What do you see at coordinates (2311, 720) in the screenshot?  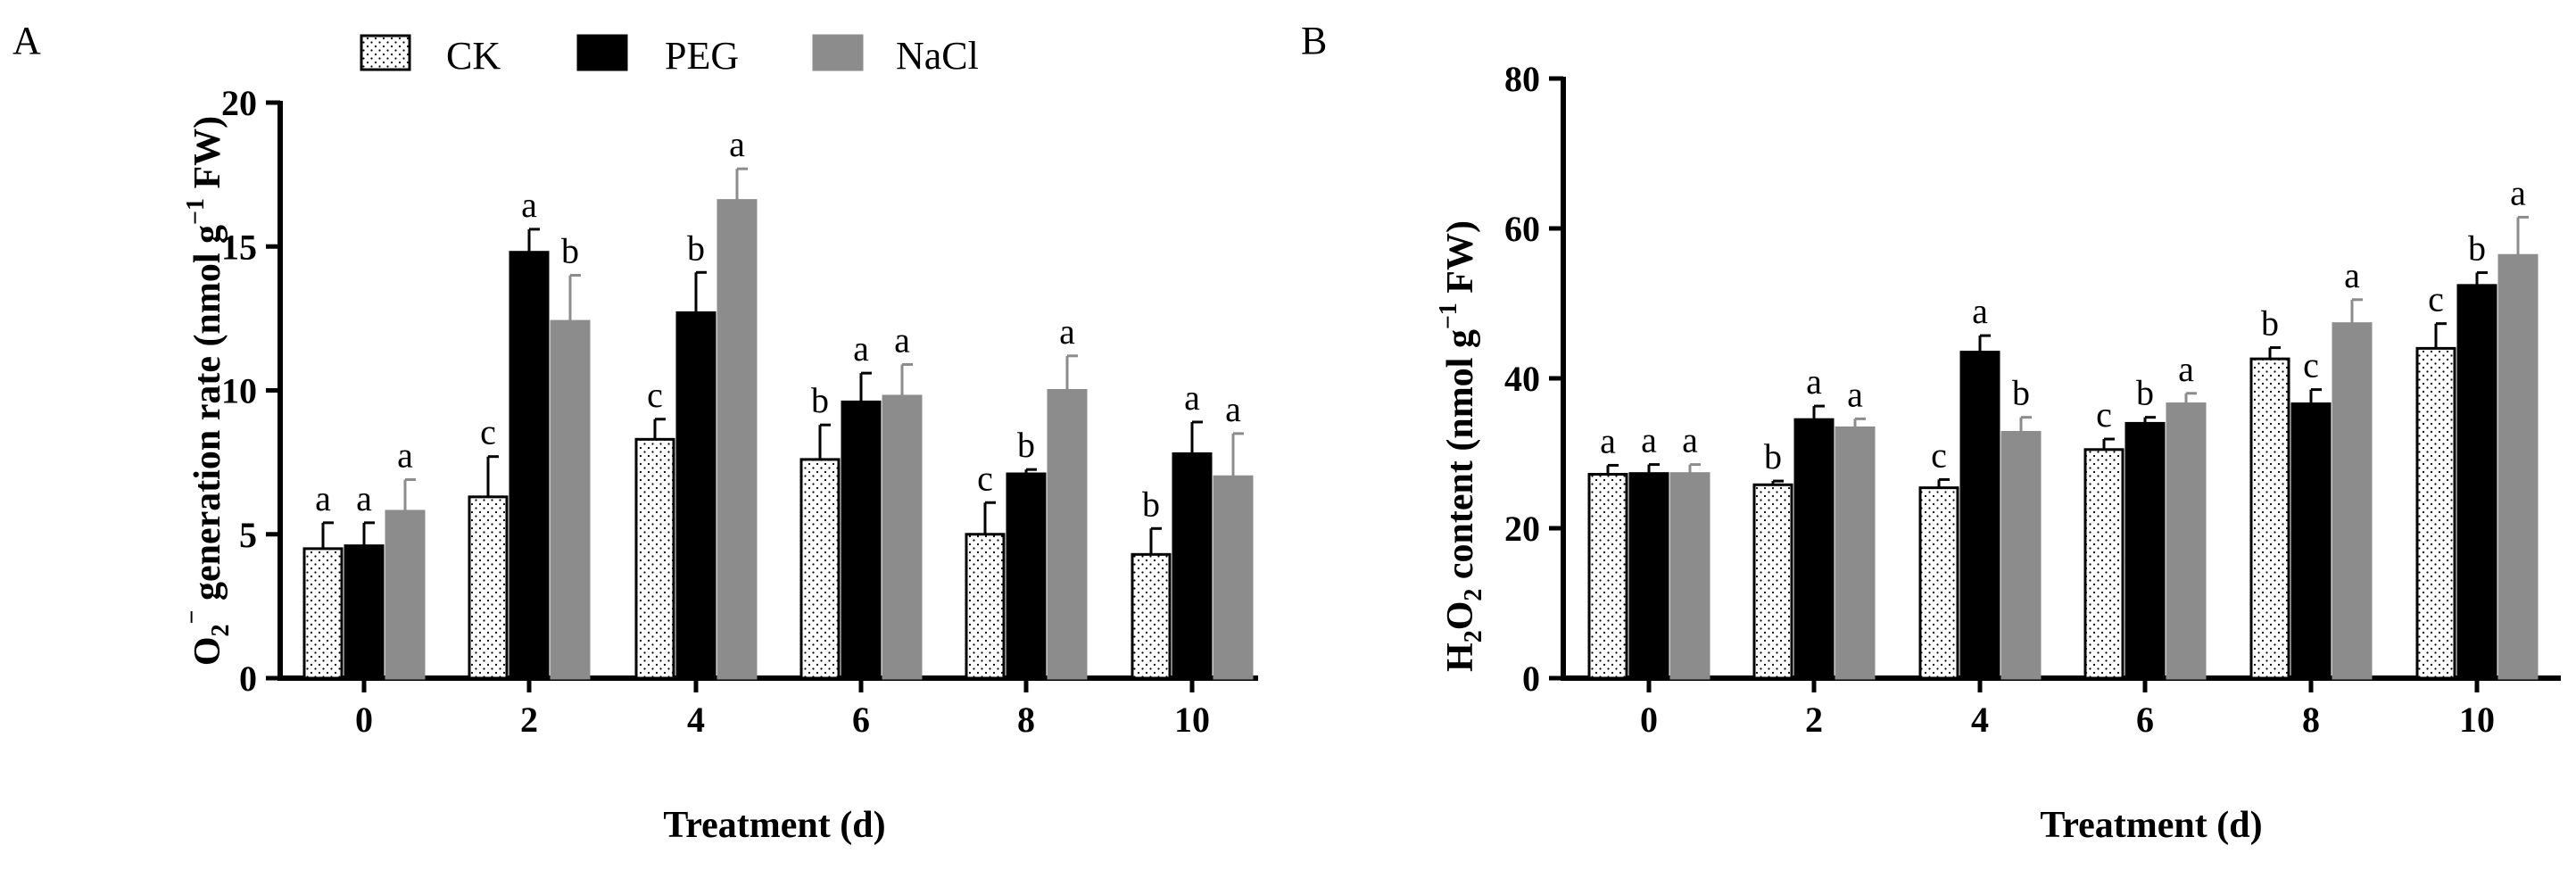 I see `panel-b-x-tick-label: 8` at bounding box center [2311, 720].